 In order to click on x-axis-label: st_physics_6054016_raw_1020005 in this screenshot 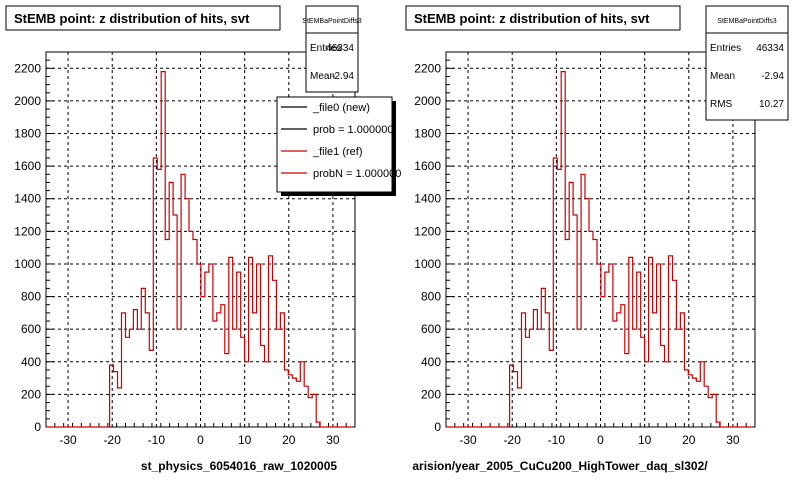, I will do `click(239, 466)`.